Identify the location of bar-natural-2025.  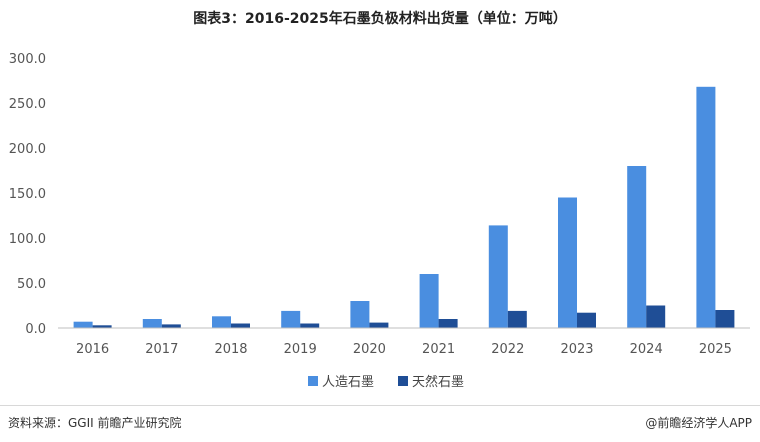
(725, 319).